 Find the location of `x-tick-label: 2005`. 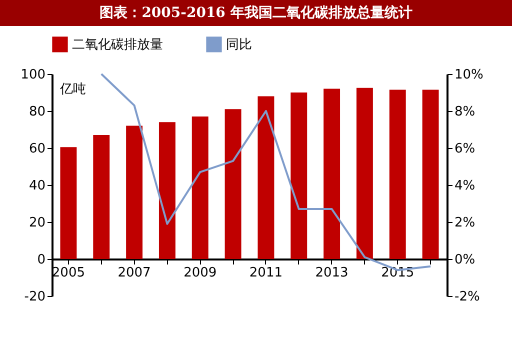

x-tick-label: 2005 is located at coordinates (69, 273).